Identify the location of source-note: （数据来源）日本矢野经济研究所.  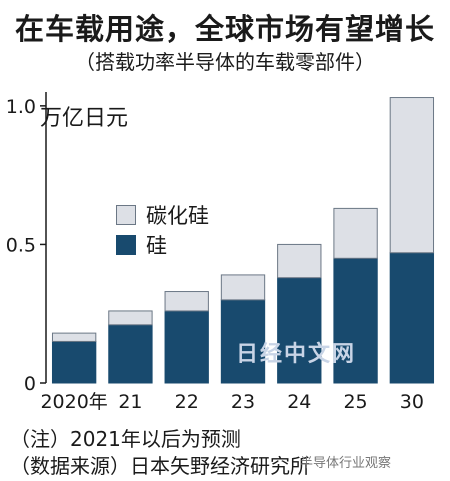
(160, 466).